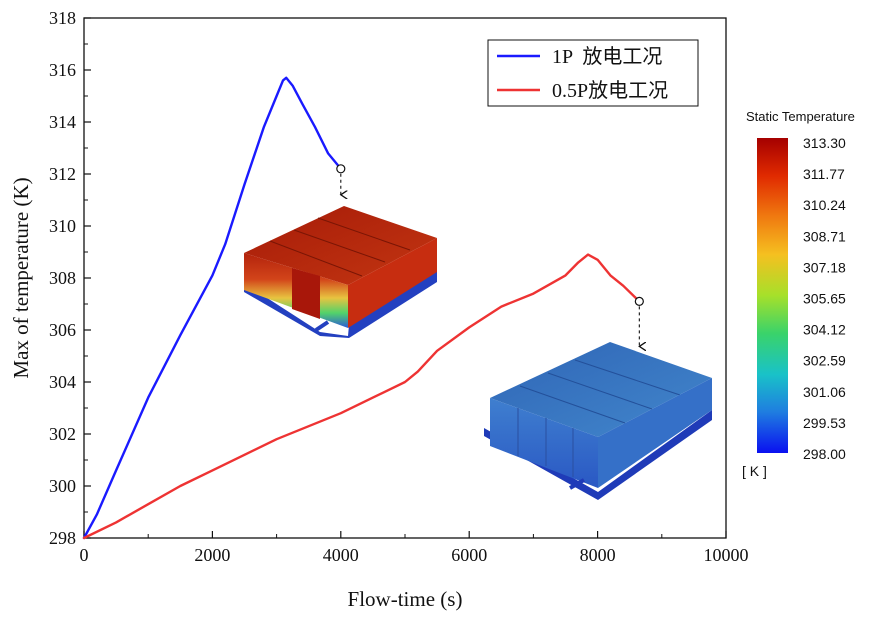  I want to click on colorbar-label: 301.06, so click(824, 392).